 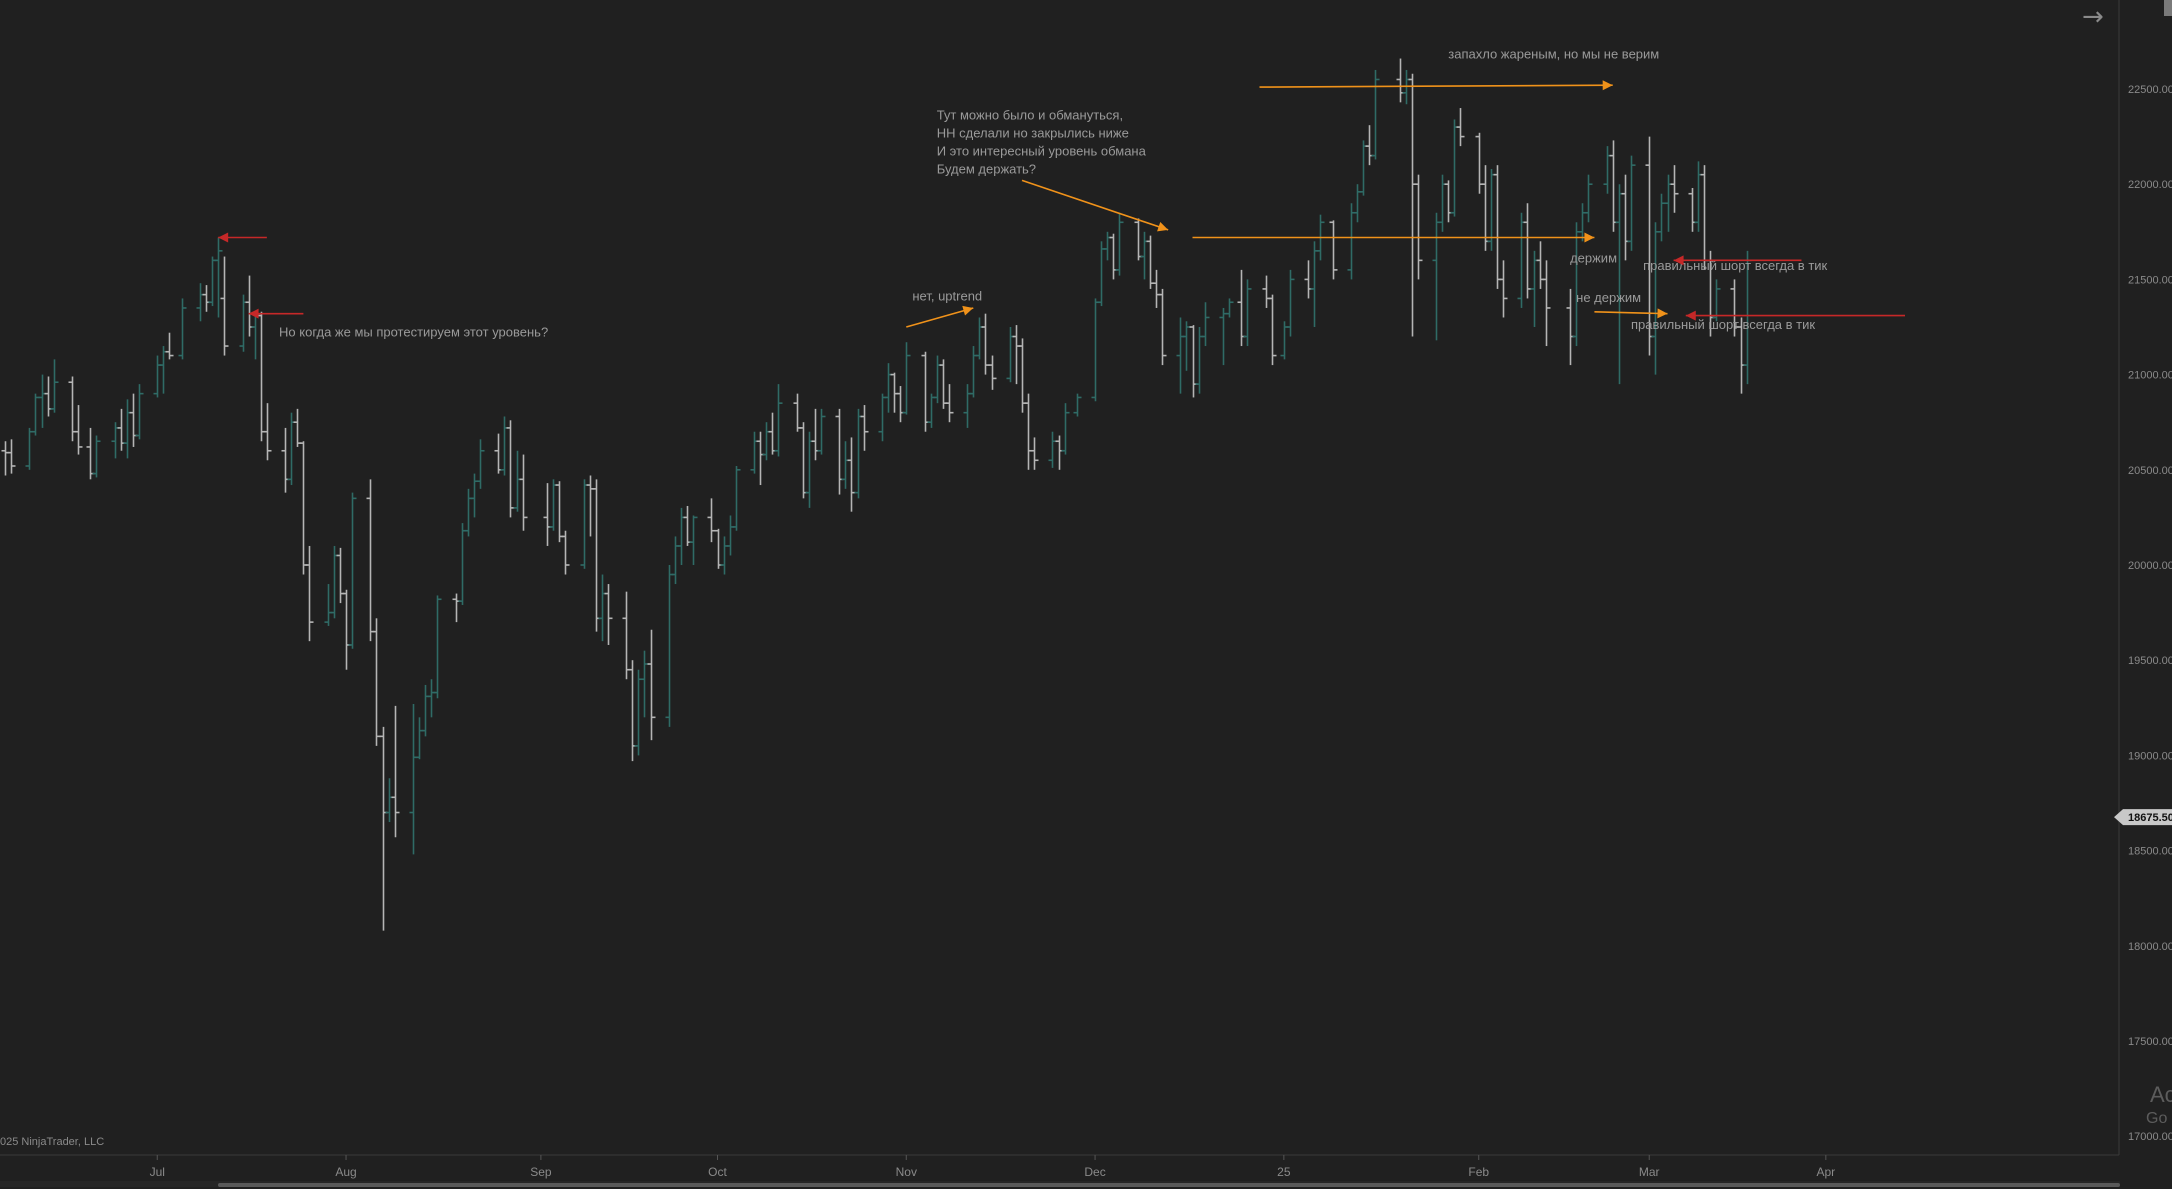 What do you see at coordinates (1042, 150) in the screenshot?
I see `annotation-text-line: И это интересный уровень обмана` at bounding box center [1042, 150].